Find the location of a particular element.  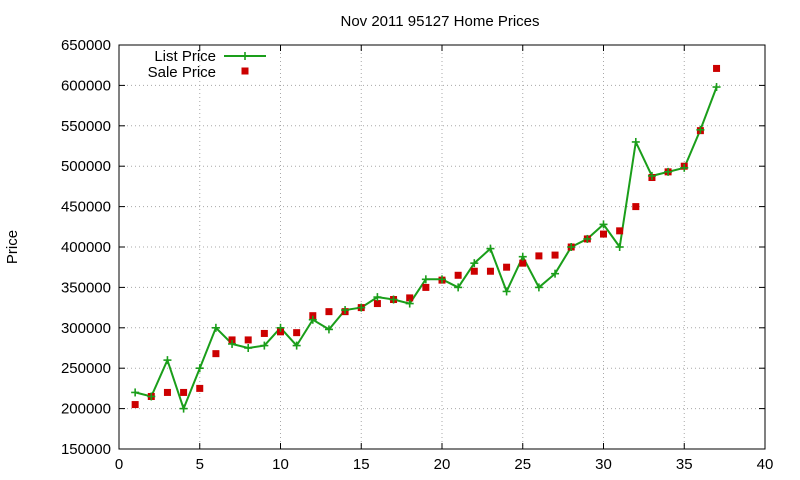

x-tick-label: 10 is located at coordinates (280, 464).